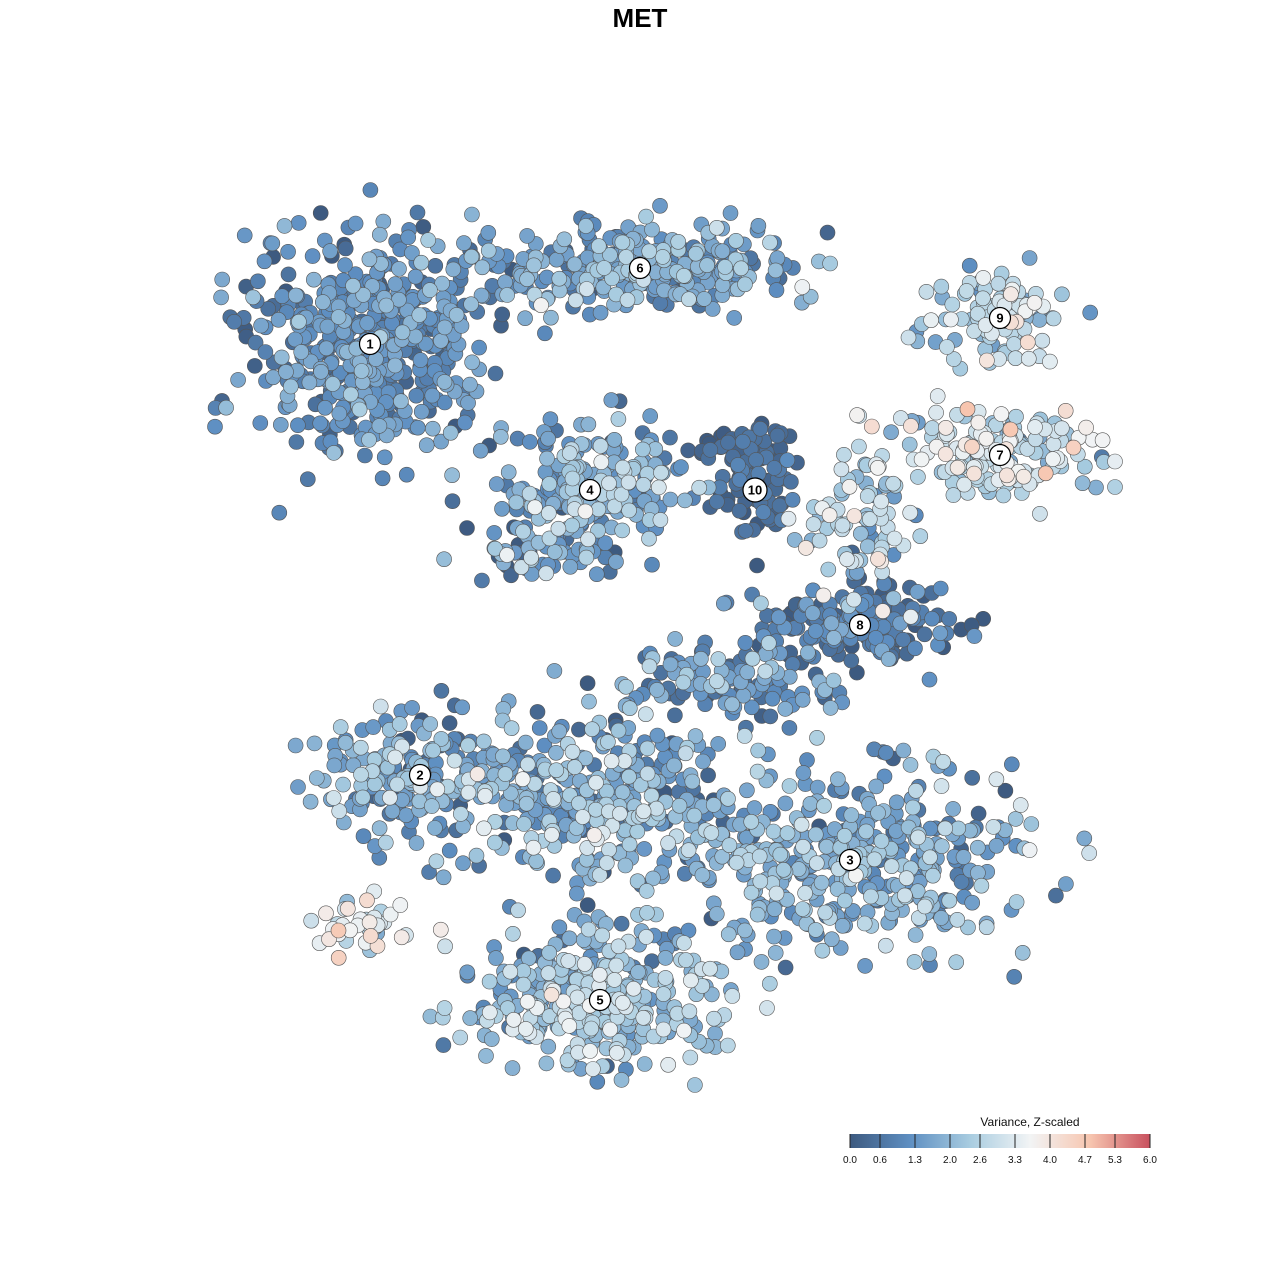 Image resolution: width=1280 pixels, height=1280 pixels. Describe the element at coordinates (860, 625) in the screenshot. I see `cluster-label-8: 8` at that location.